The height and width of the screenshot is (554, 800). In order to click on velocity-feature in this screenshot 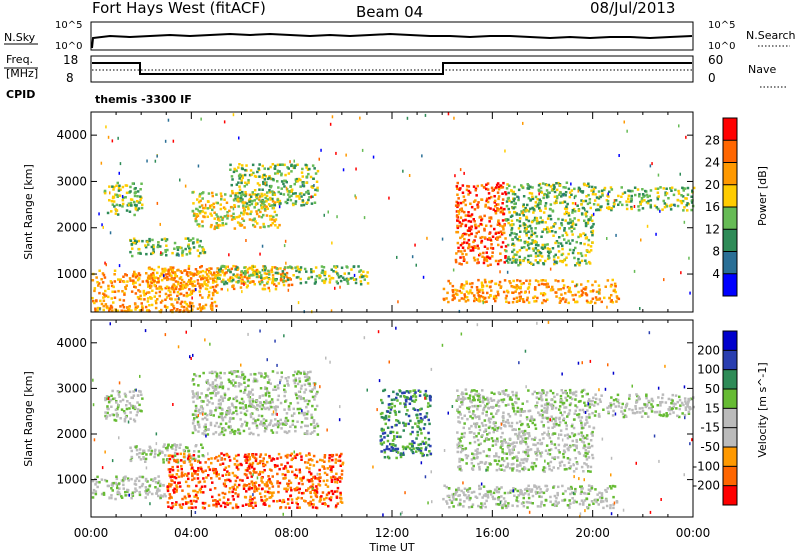, I will do `click(255, 403)`.